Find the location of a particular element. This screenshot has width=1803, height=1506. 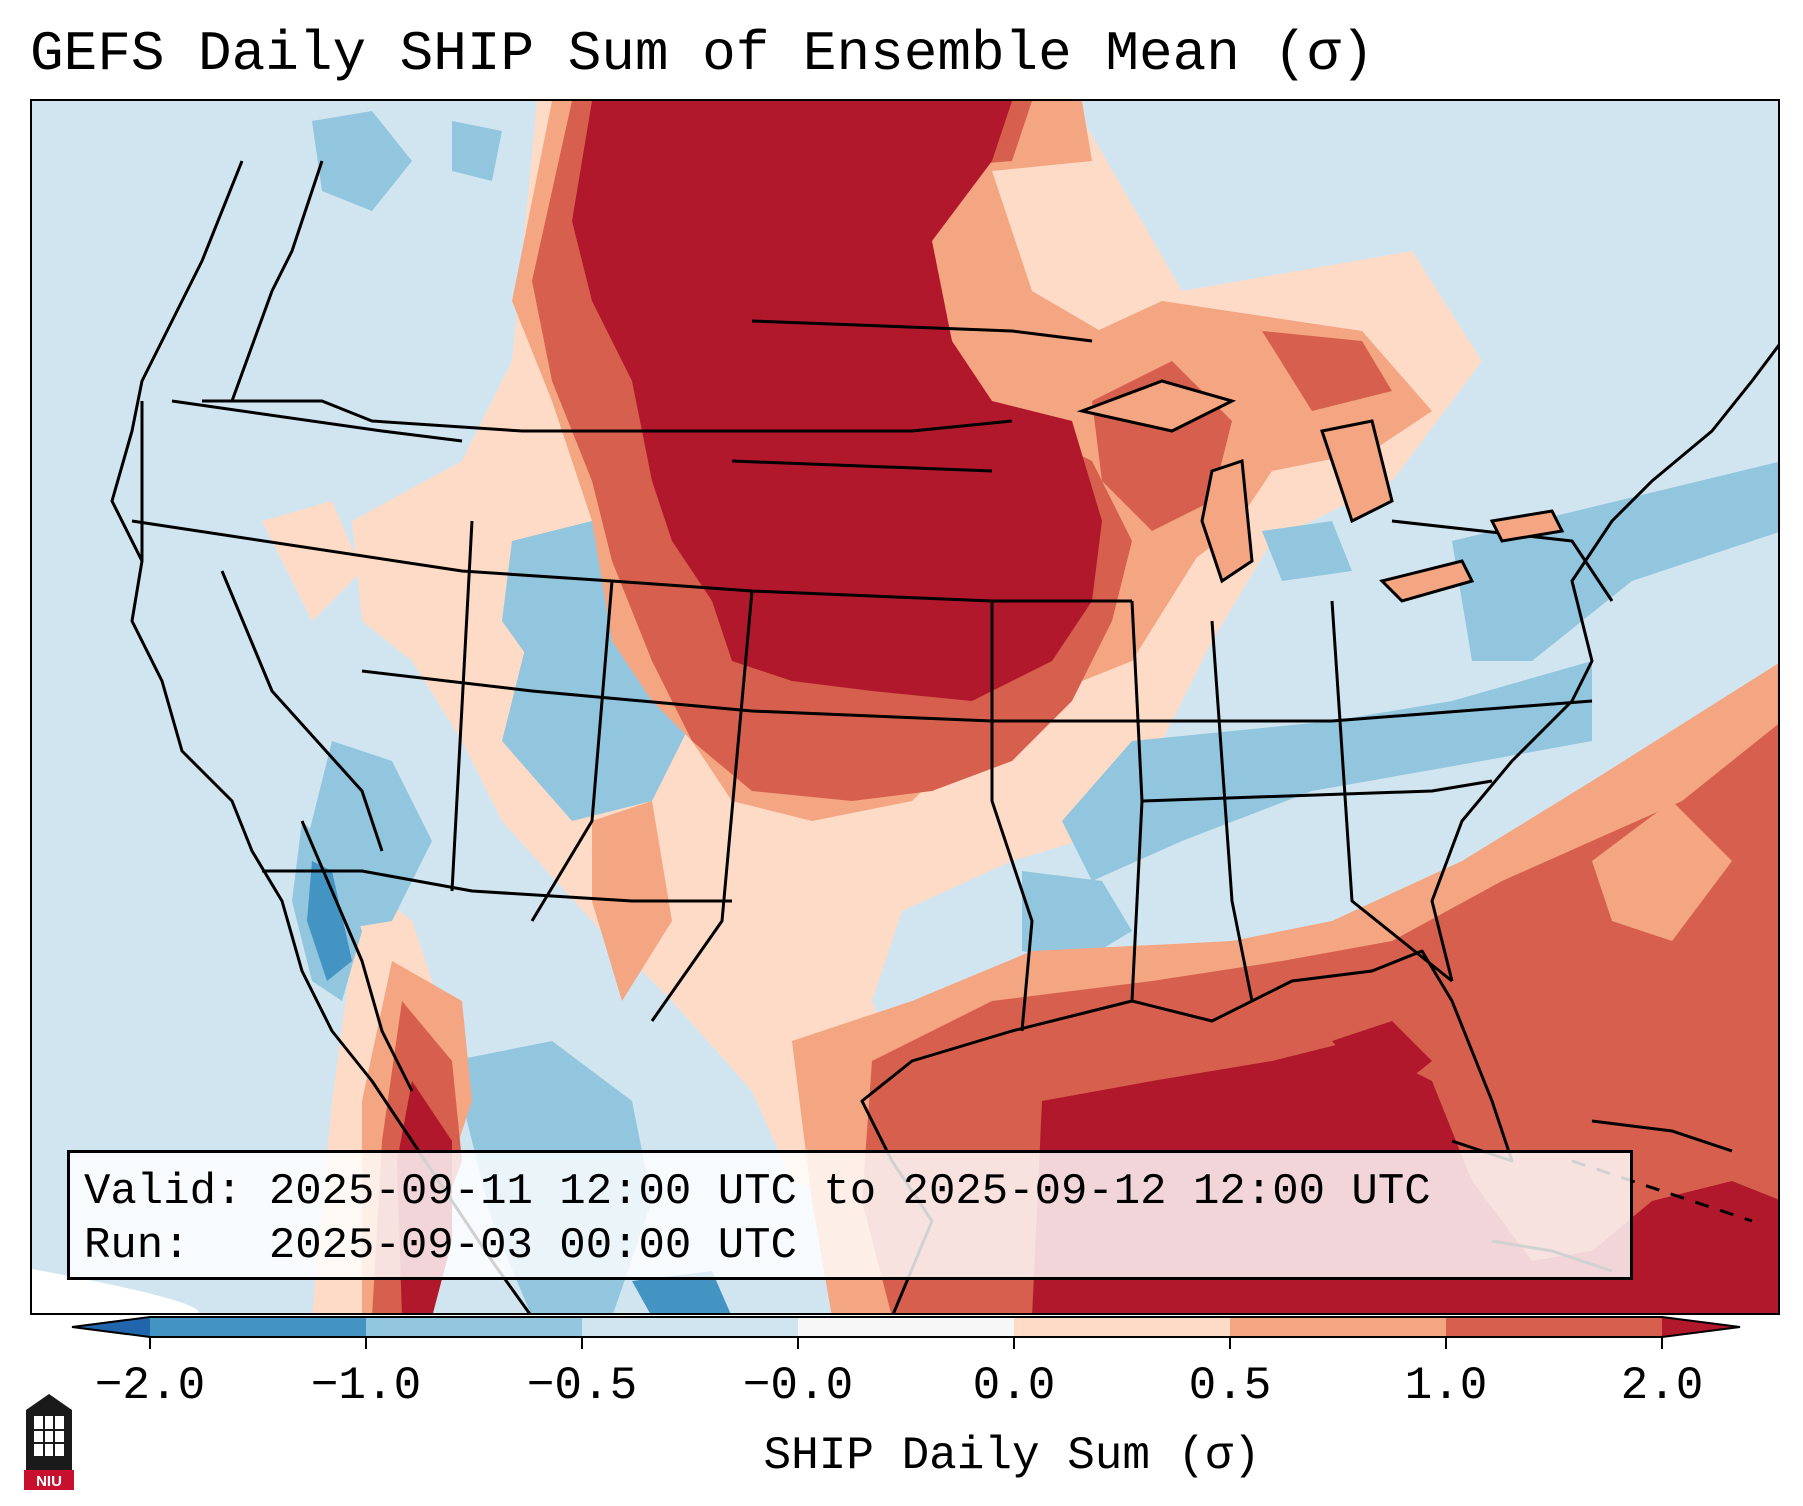

colorbar-tick-label: −1.0 is located at coordinates (366, 1386).